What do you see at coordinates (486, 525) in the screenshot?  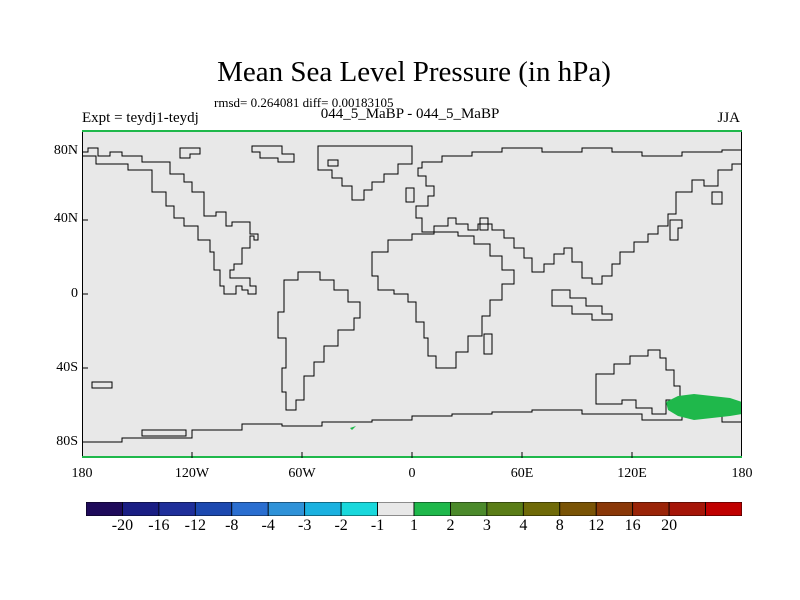 I see `colorbar-label-10: 3` at bounding box center [486, 525].